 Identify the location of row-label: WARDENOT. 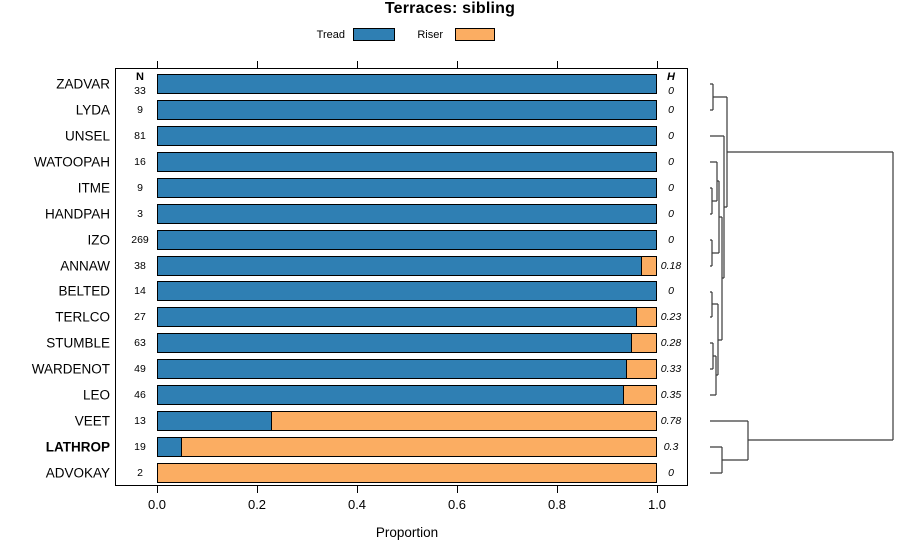
(70, 369).